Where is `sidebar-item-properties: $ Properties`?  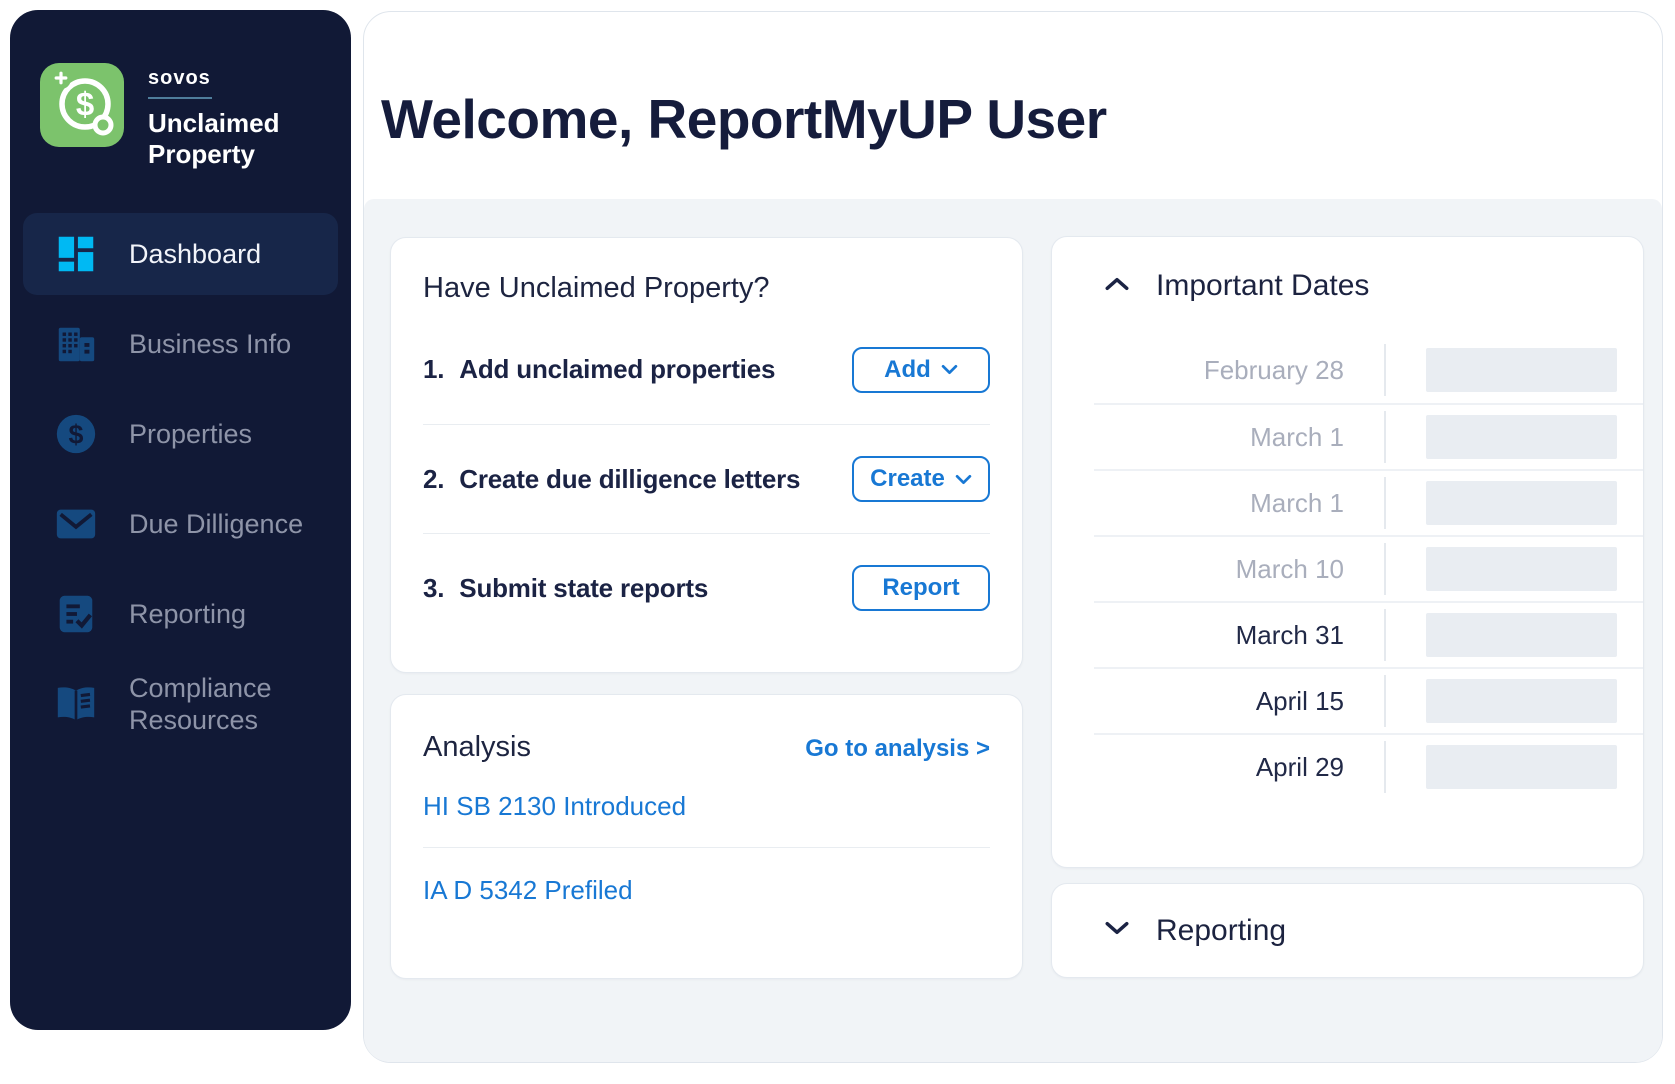
sidebar-item-properties: $ Properties is located at coordinates (180, 434).